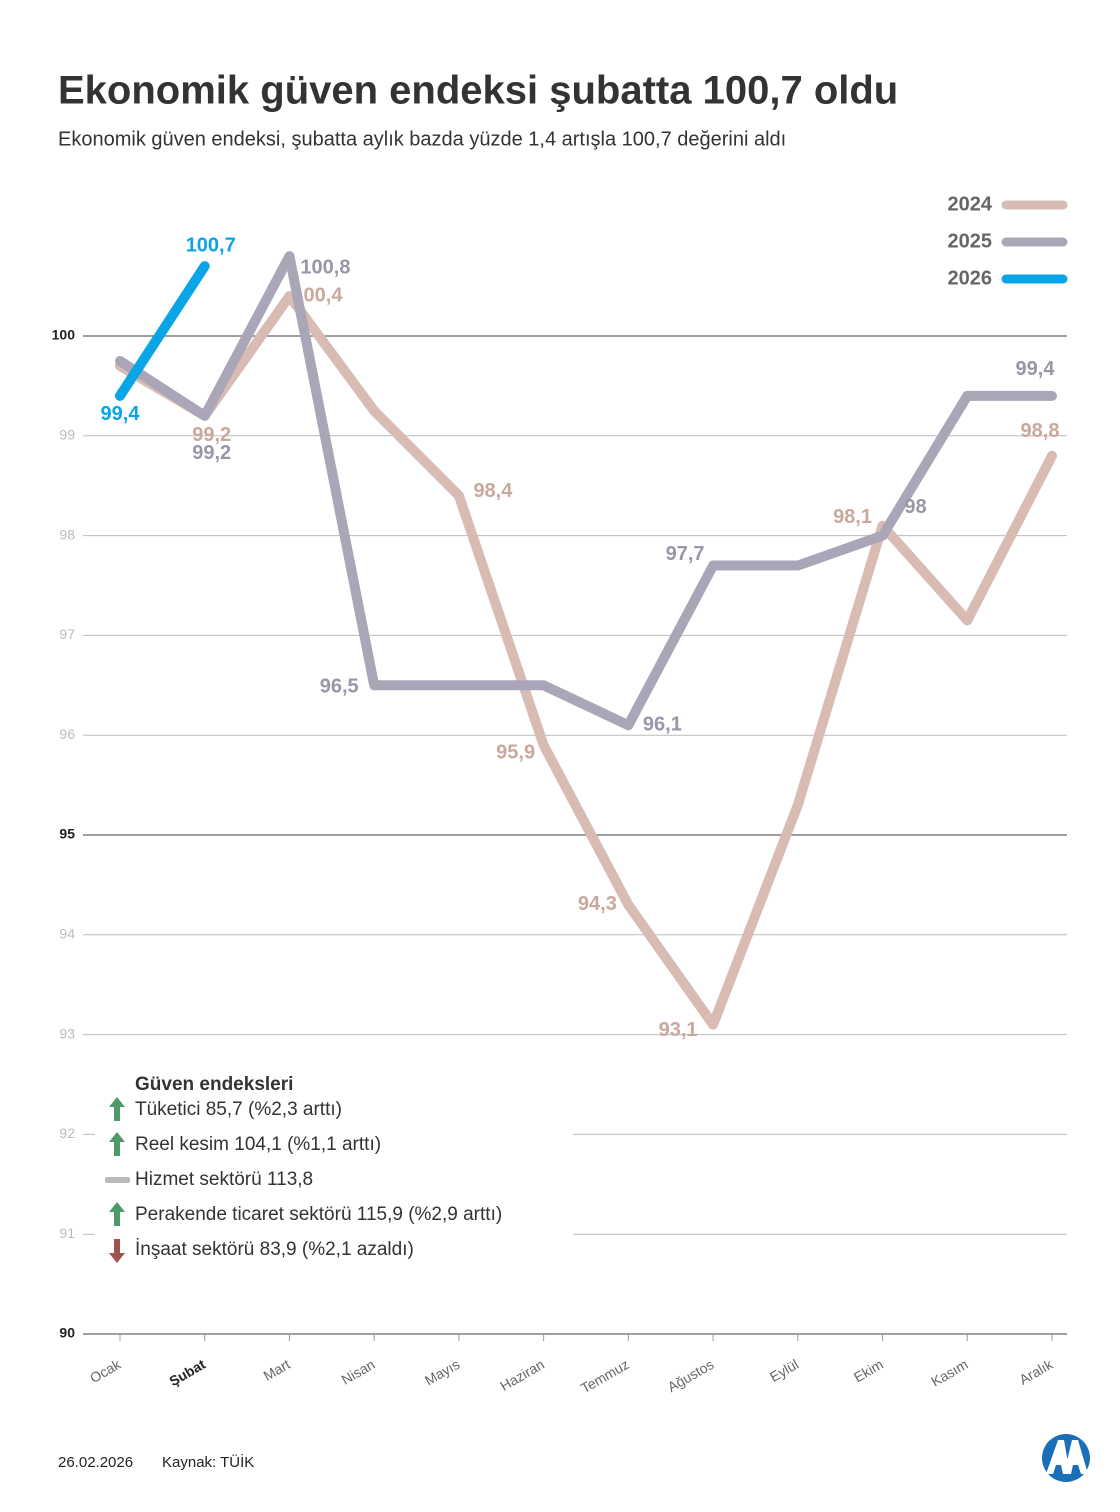 The height and width of the screenshot is (1512, 1120). I want to click on trend-flat, so click(117, 1180).